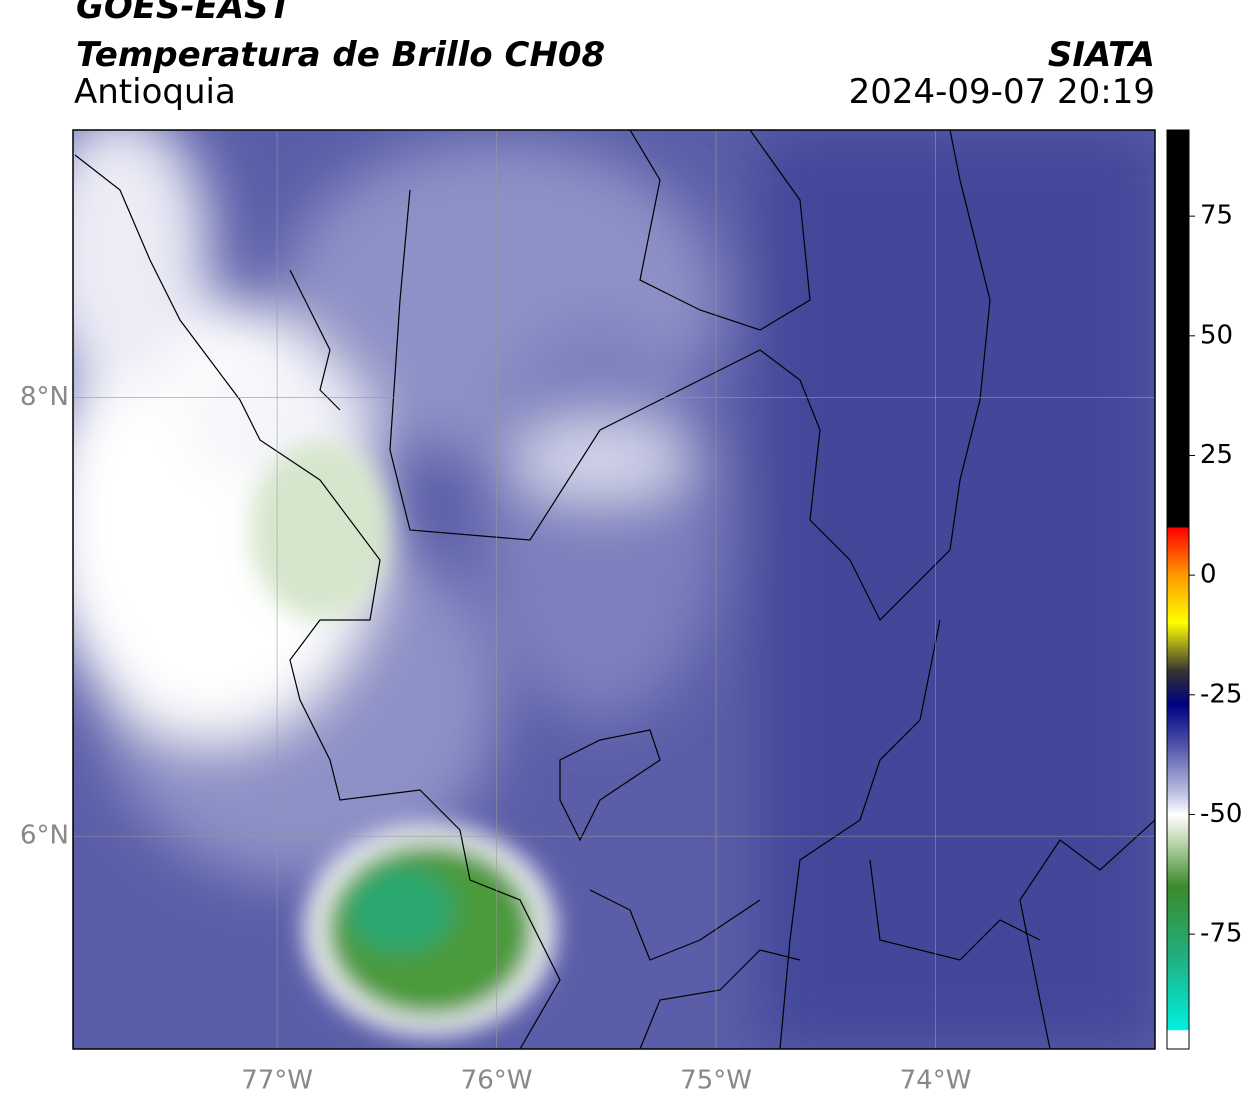 Image resolution: width=1252 pixels, height=1099 pixels. What do you see at coordinates (1216, 216) in the screenshot?
I see `colorbar-tick-label: 75` at bounding box center [1216, 216].